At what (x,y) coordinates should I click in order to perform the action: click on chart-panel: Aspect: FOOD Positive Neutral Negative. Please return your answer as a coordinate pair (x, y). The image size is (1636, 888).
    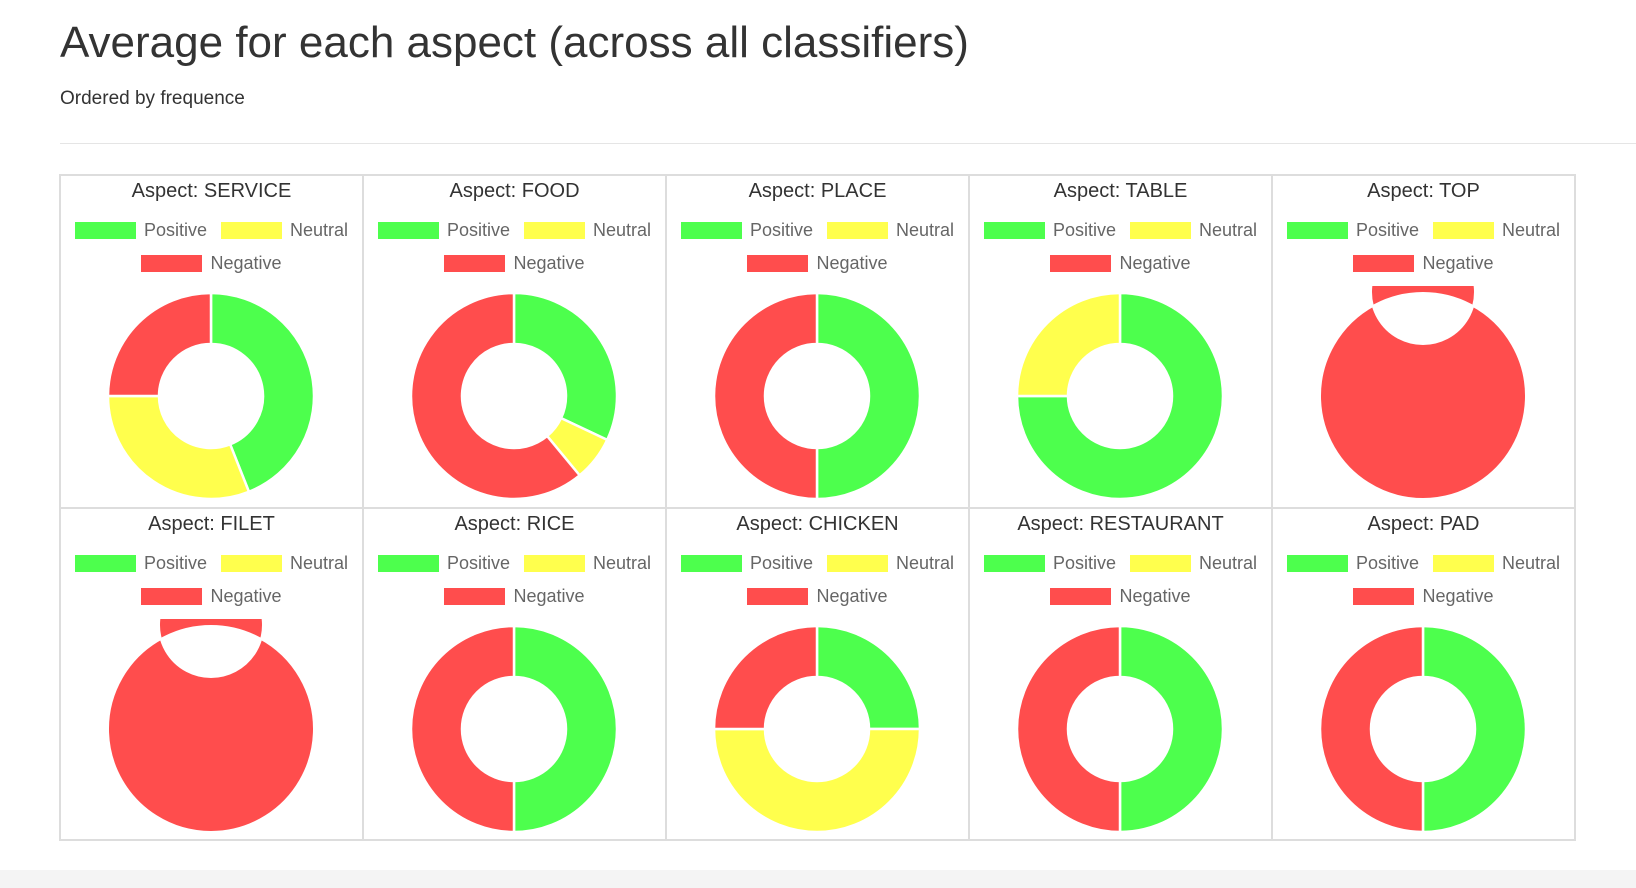
    Looking at the image, I should click on (514, 341).